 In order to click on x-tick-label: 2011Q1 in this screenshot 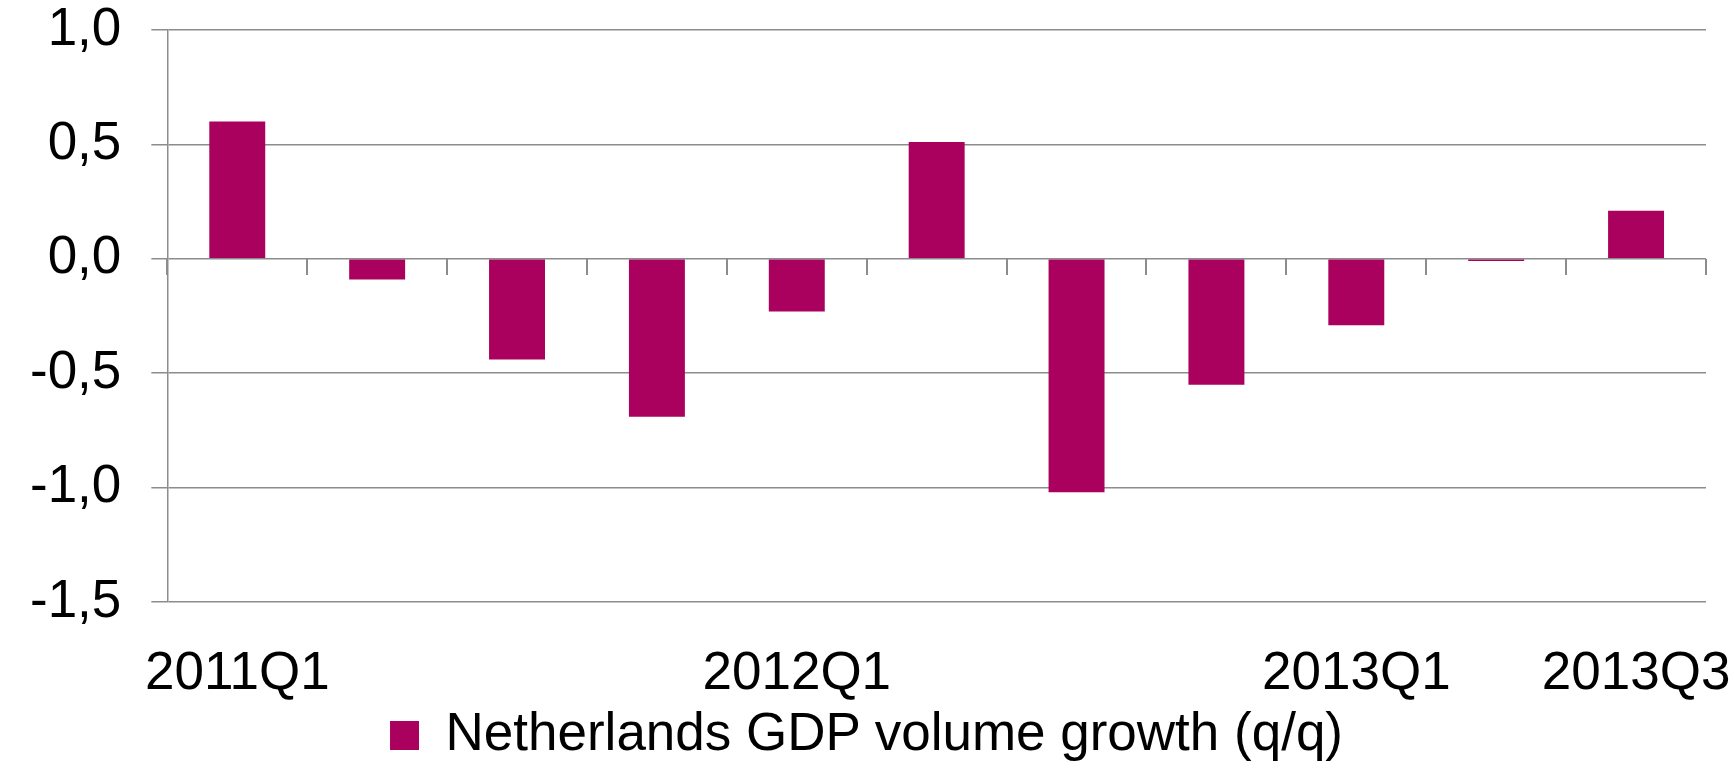, I will do `click(237, 671)`.